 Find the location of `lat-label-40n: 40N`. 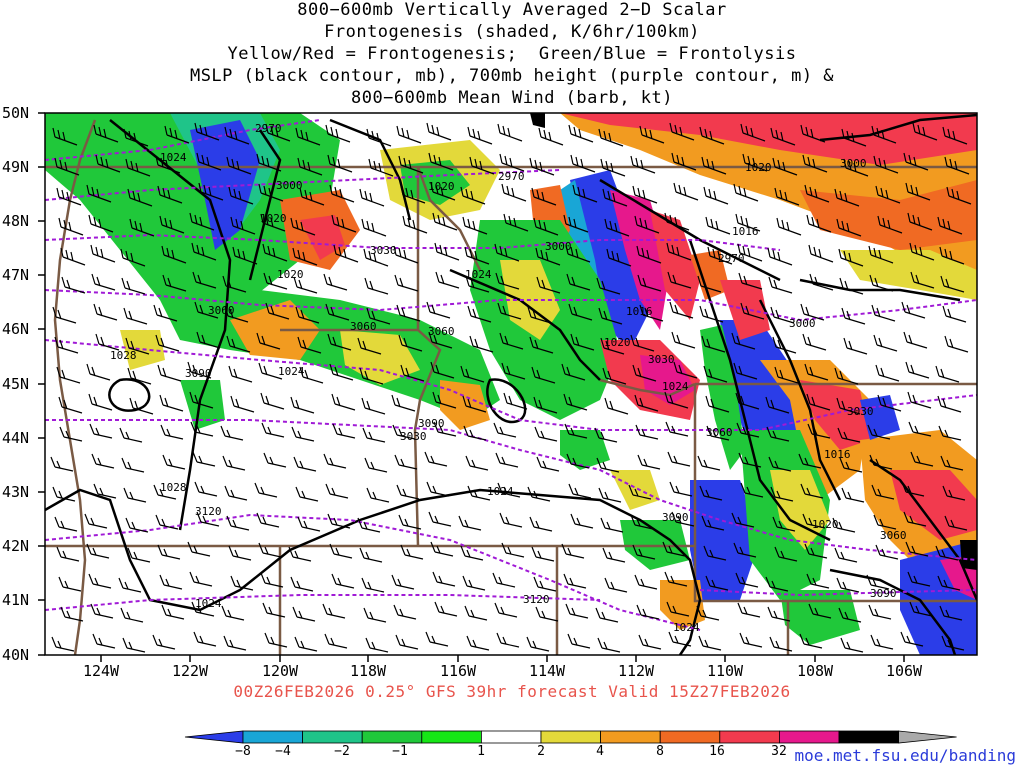

lat-label-40n: 40N is located at coordinates (16, 655).